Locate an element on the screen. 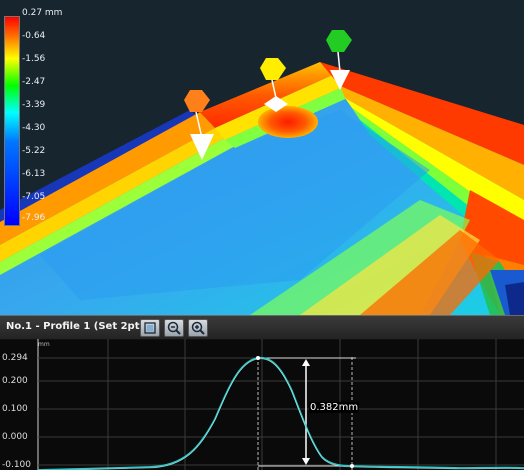 Image resolution: width=524 pixels, height=470 pixels. color-scale-legend is located at coordinates (32, 117).